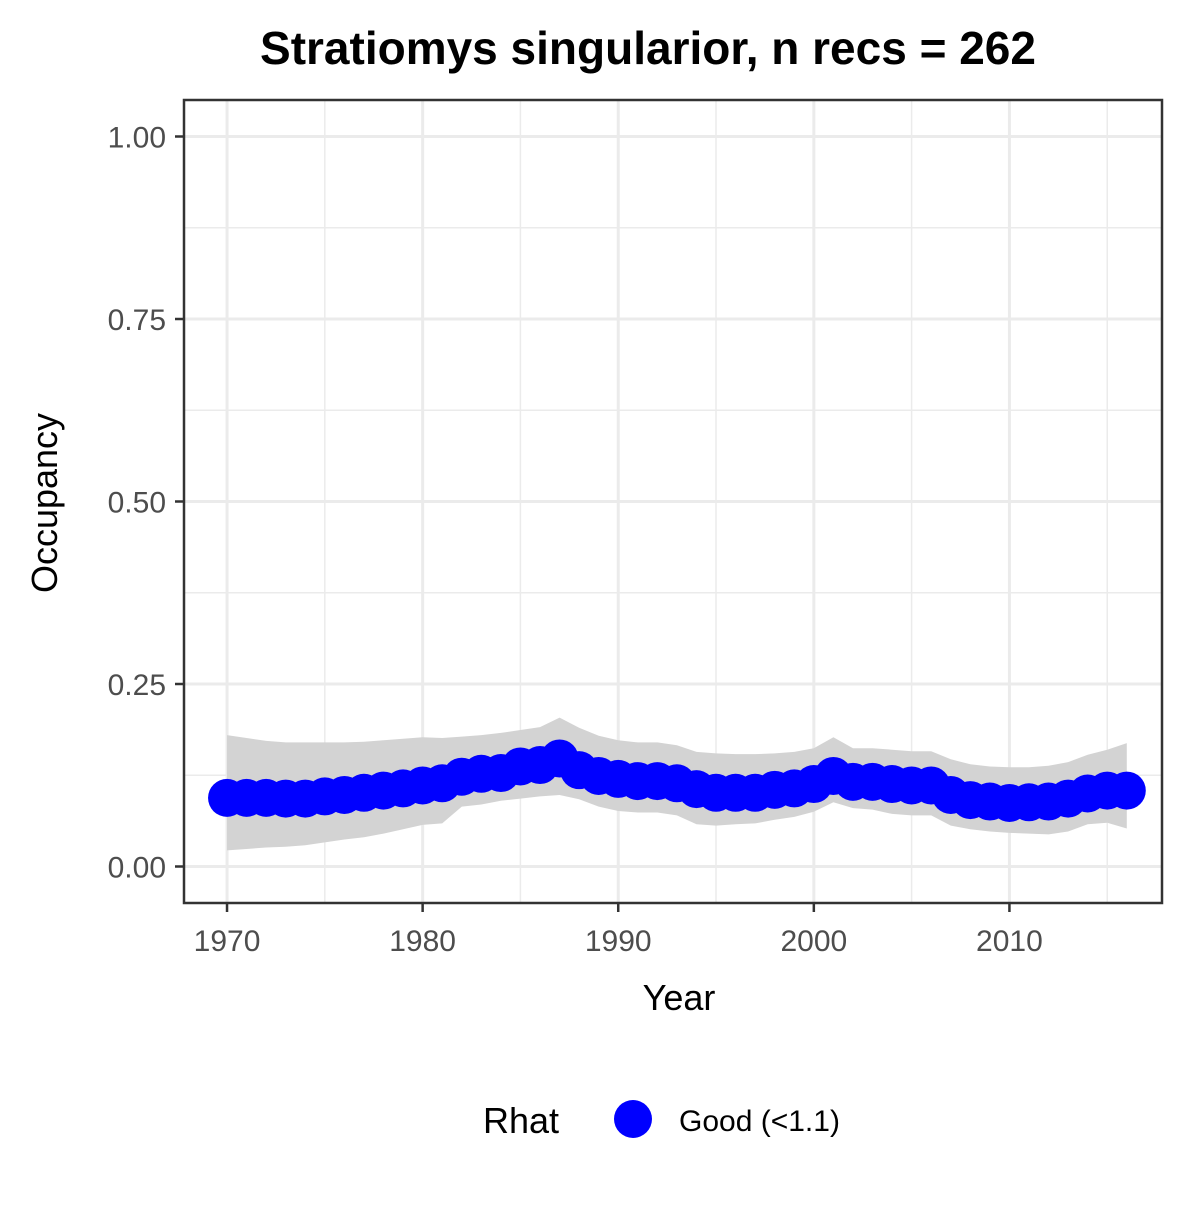  What do you see at coordinates (137, 685) in the screenshot?
I see `y-tick-label: 0.25` at bounding box center [137, 685].